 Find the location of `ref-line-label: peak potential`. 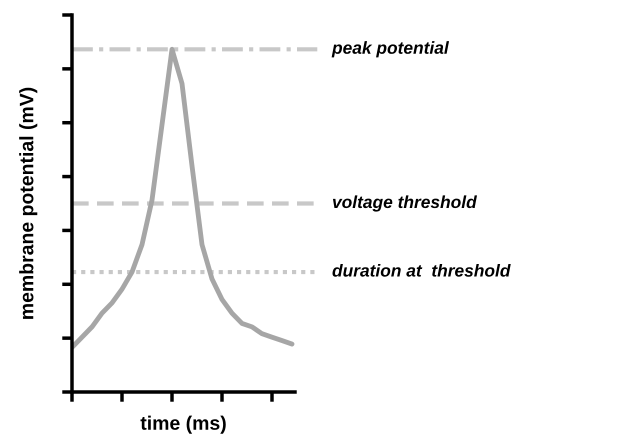

ref-line-label: peak potential is located at coordinates (391, 49).